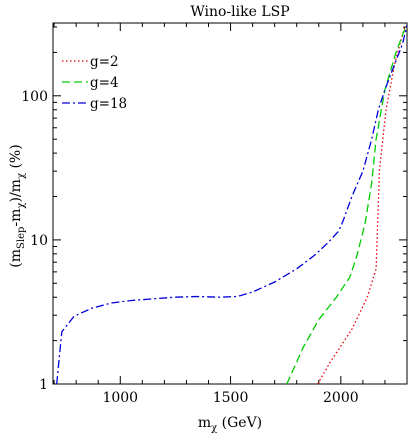 This screenshot has width=409, height=434. I want to click on legend-label-g-18: g=18, so click(108, 104).